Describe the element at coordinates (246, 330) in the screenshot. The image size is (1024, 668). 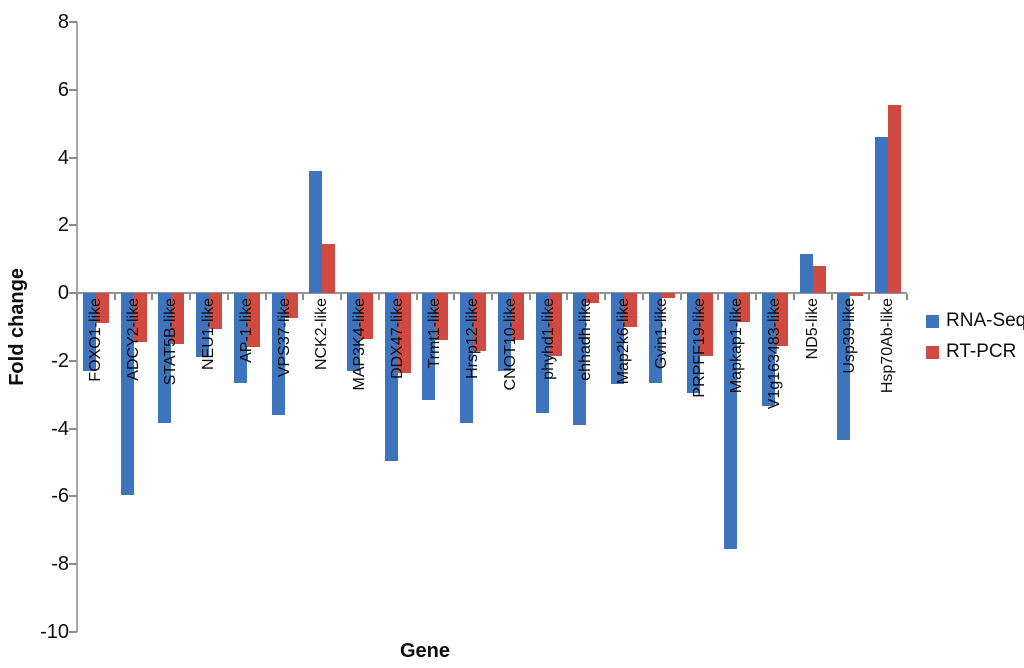
I see `gene-label: AP-1-like` at that location.